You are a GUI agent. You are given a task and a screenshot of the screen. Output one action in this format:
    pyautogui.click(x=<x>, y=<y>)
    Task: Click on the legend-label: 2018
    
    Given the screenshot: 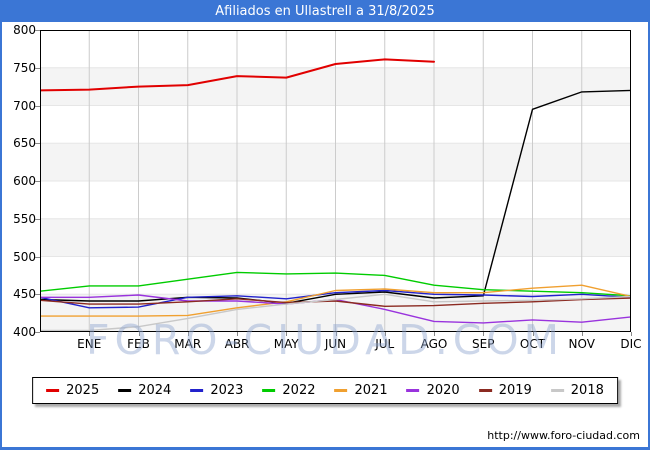 What is the action you would take?
    pyautogui.click(x=587, y=390)
    